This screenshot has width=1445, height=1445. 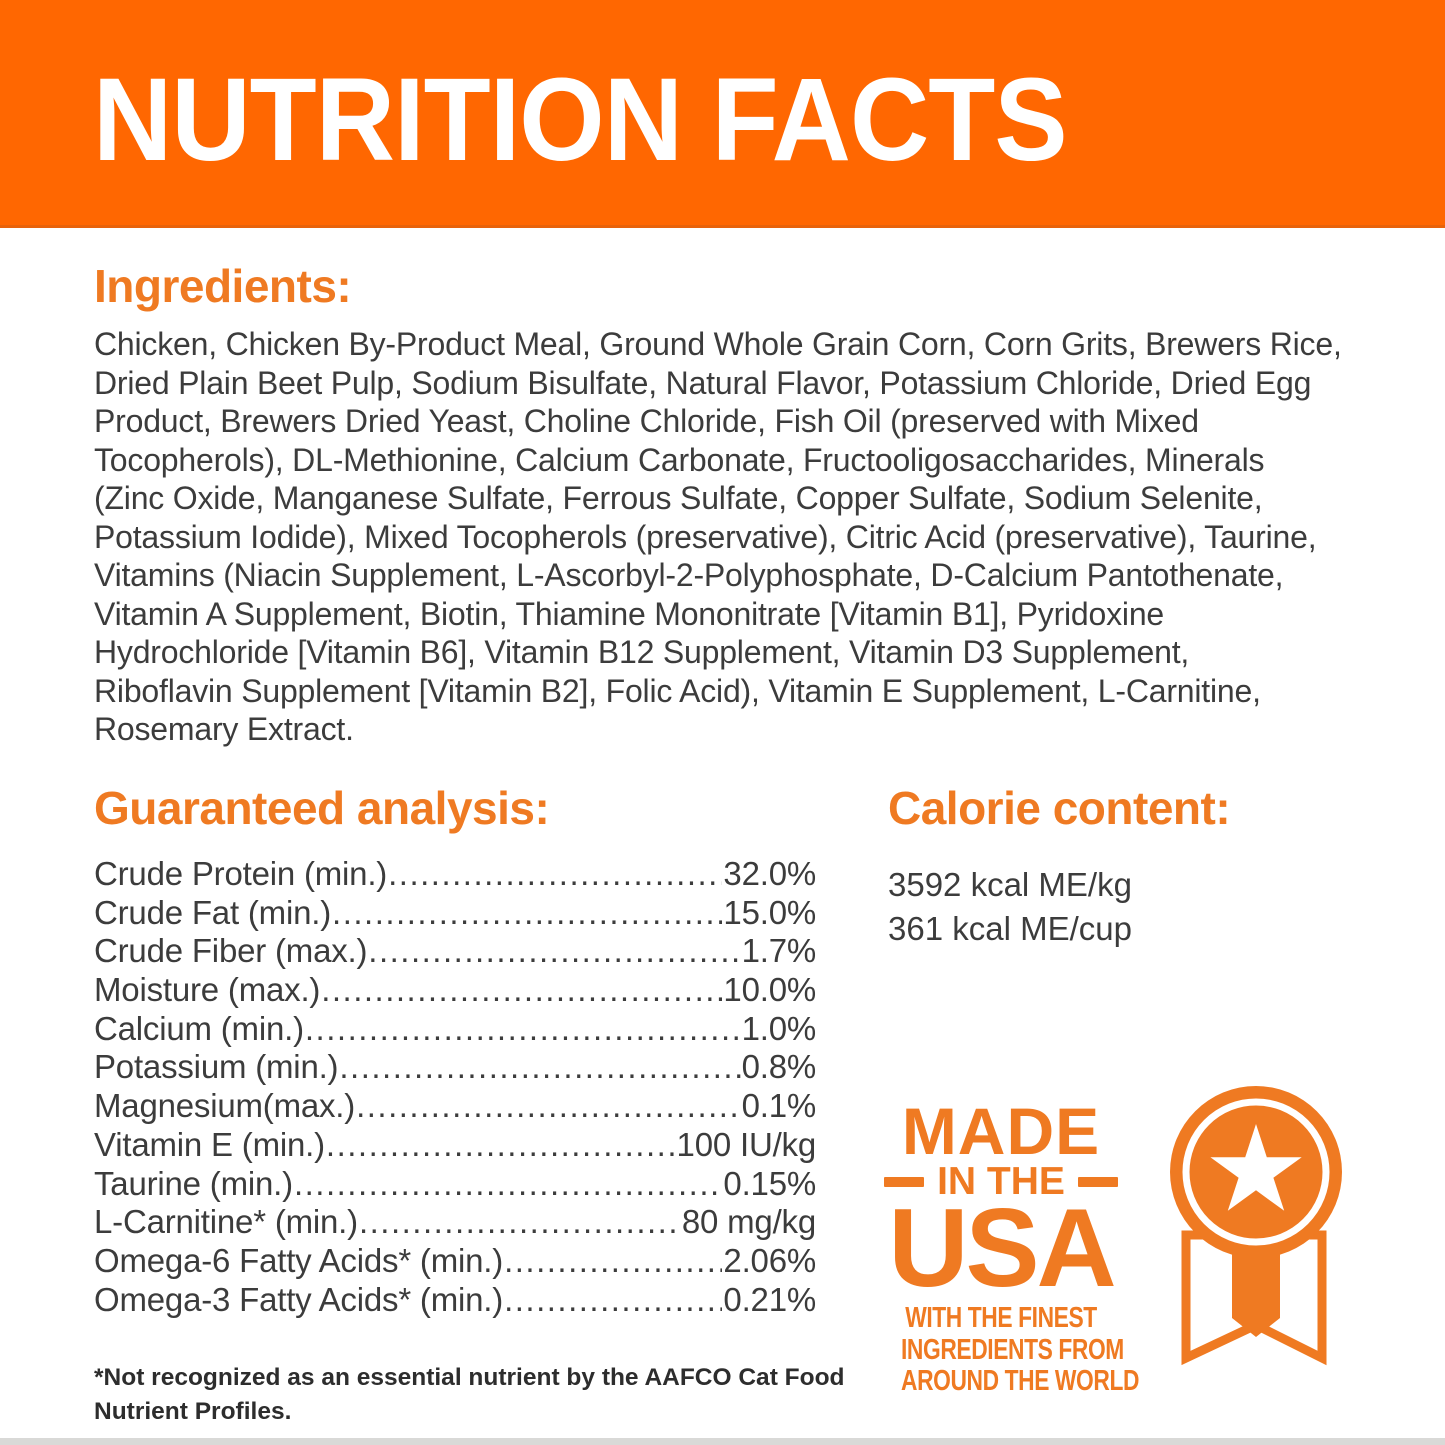 What do you see at coordinates (1097, 1181) in the screenshot?
I see `dash-bar-right` at bounding box center [1097, 1181].